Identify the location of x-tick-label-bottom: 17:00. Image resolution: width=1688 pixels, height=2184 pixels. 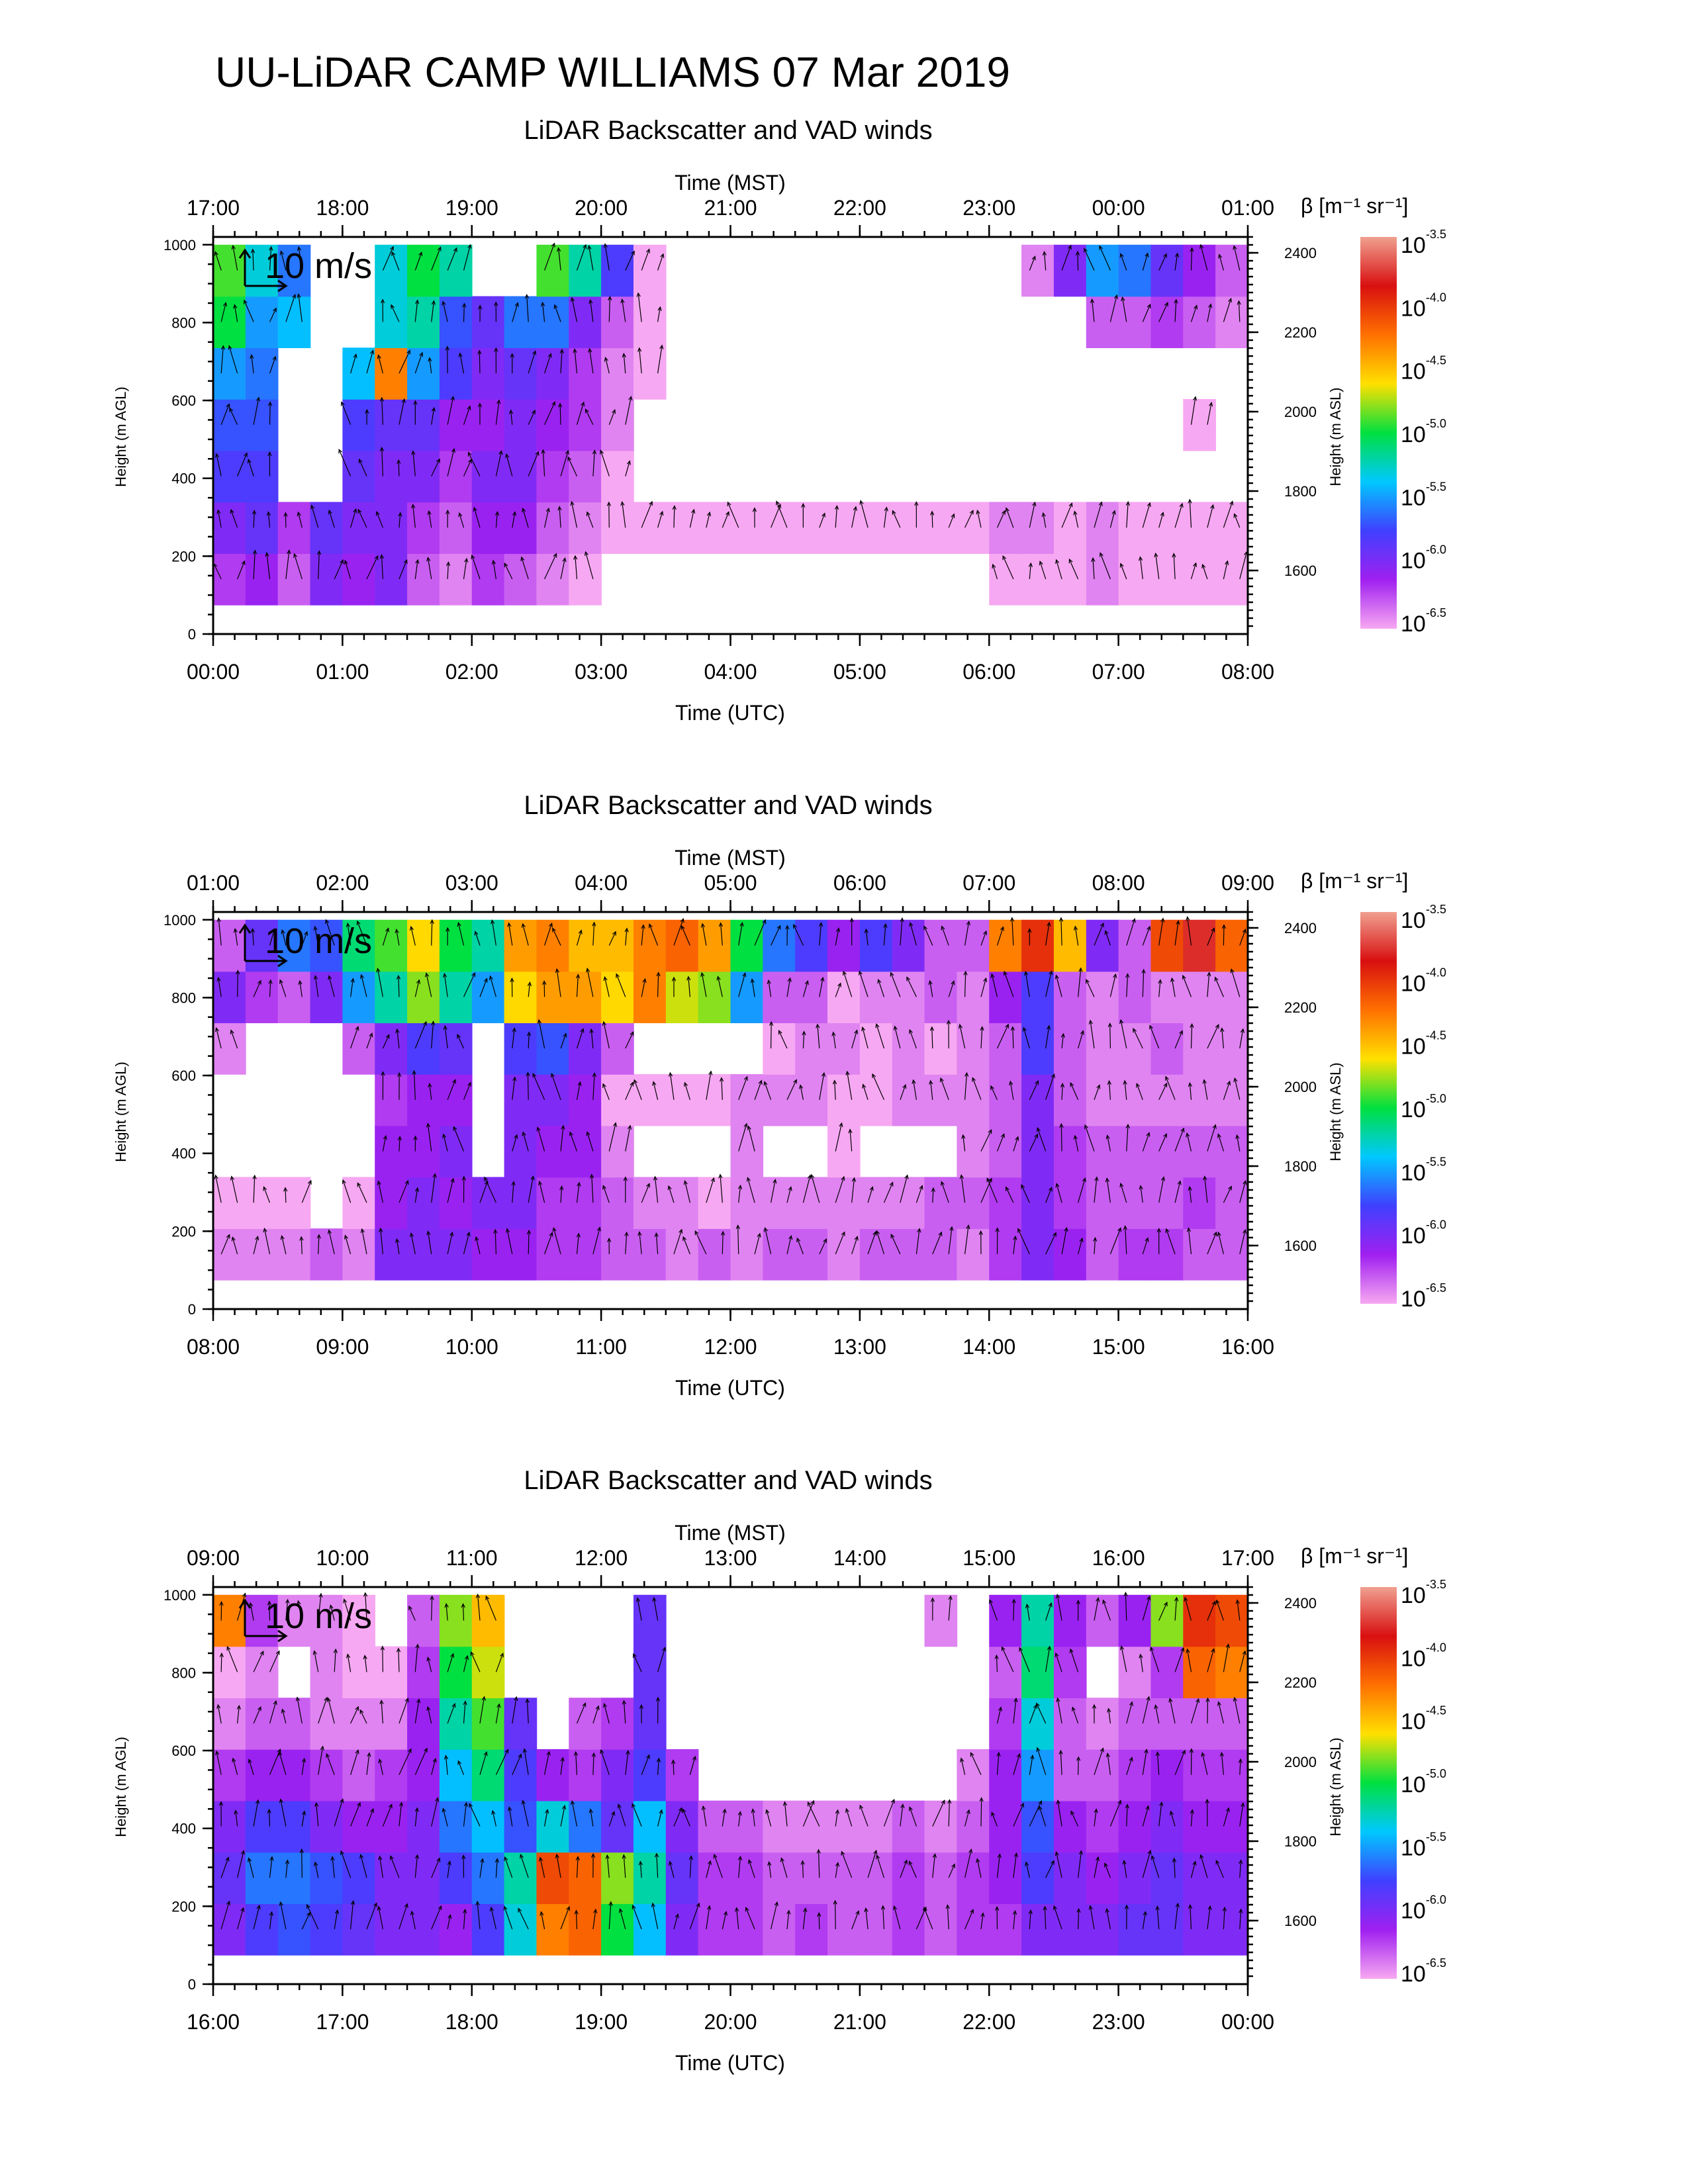
(342, 2022).